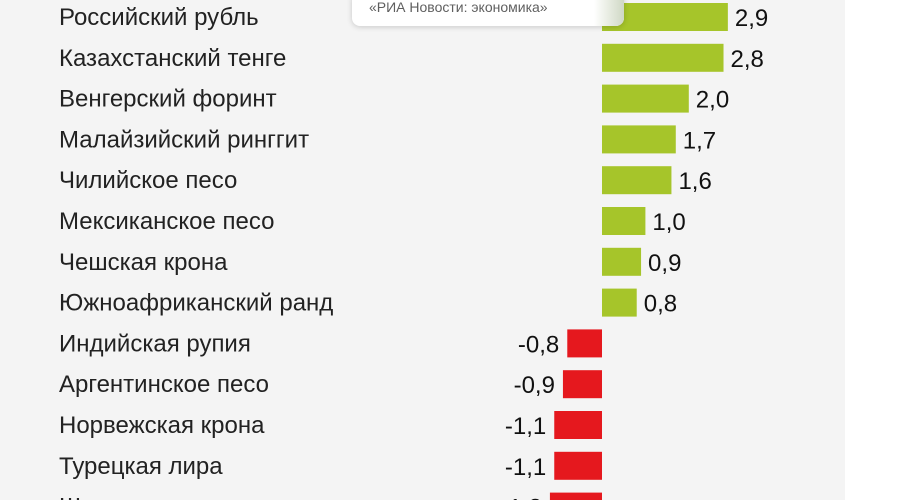 Image resolution: width=900 pixels, height=500 pixels. I want to click on bar-row: Чешская крона 0,9, so click(370, 262).